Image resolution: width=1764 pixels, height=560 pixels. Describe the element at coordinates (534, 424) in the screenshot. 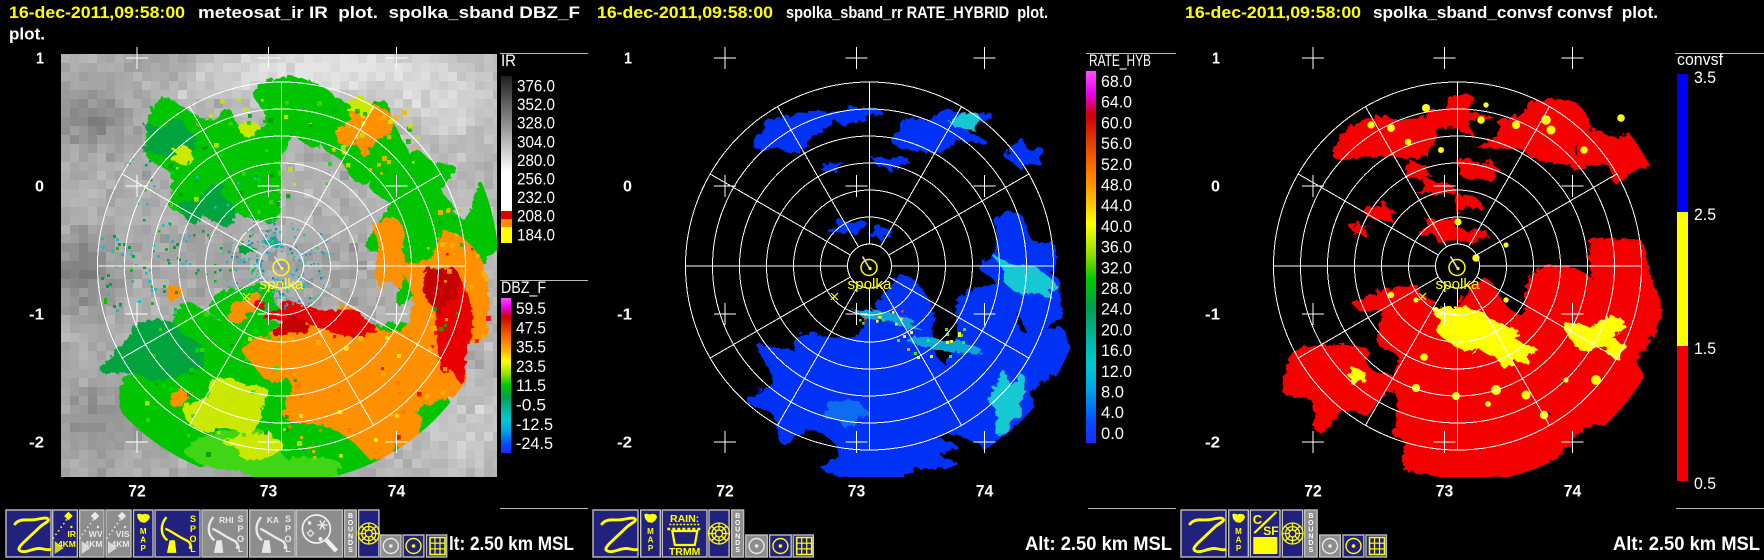

I see `svg-text: -12.5` at that location.